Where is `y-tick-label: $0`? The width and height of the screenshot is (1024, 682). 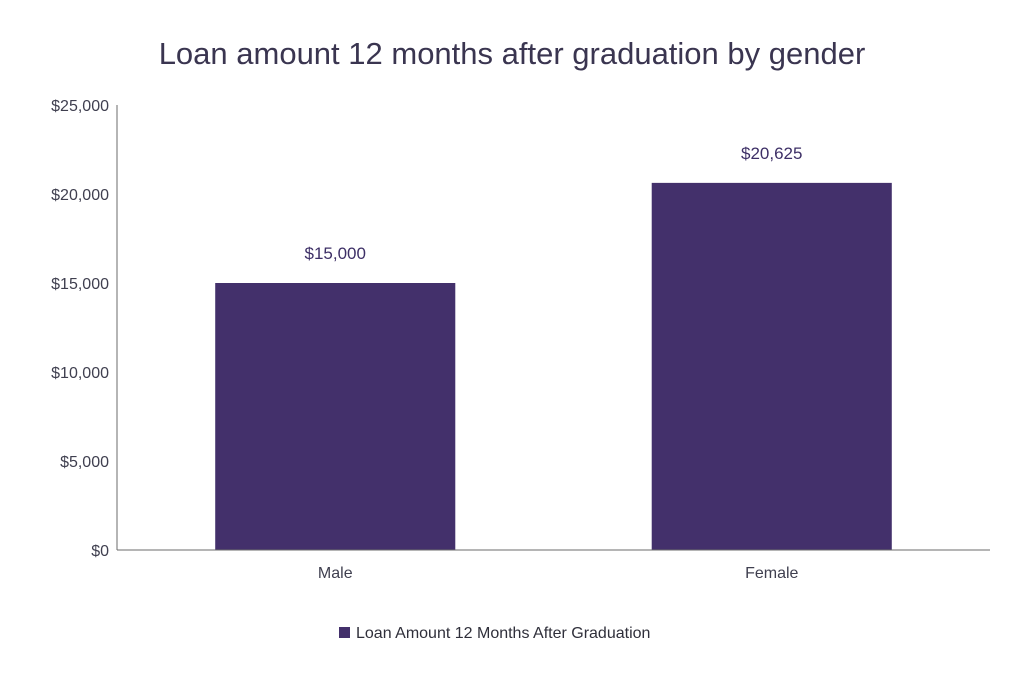 y-tick-label: $0 is located at coordinates (100, 551).